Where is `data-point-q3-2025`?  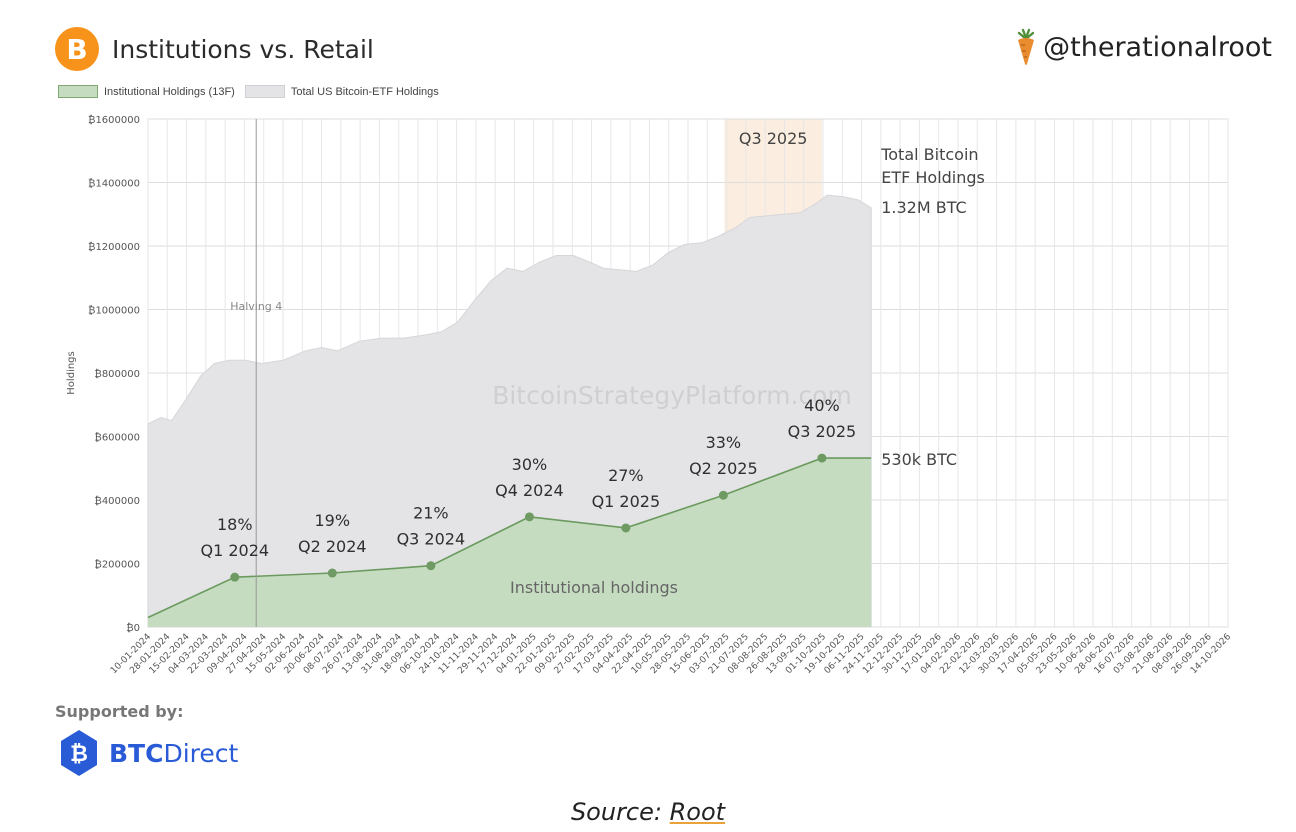
data-point-q3-2025 is located at coordinates (822, 458).